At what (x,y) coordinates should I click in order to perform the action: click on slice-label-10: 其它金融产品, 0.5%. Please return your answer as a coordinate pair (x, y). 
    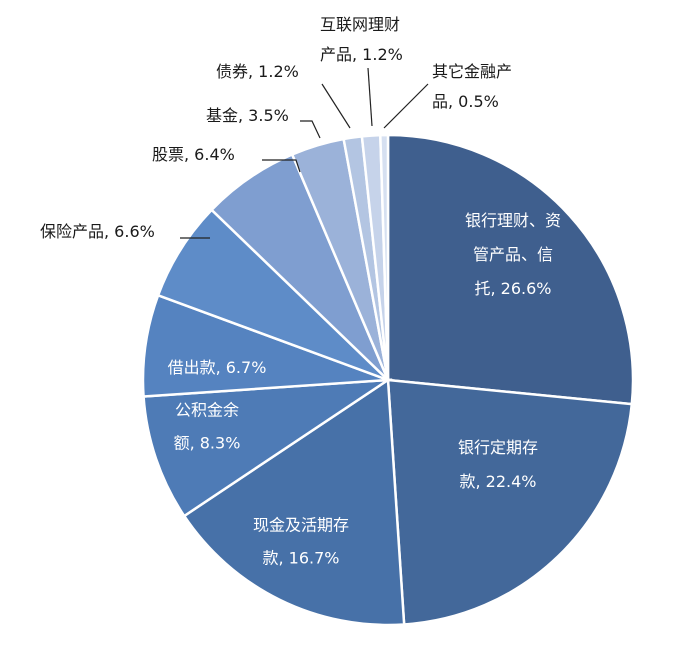
    Looking at the image, I should click on (472, 86).